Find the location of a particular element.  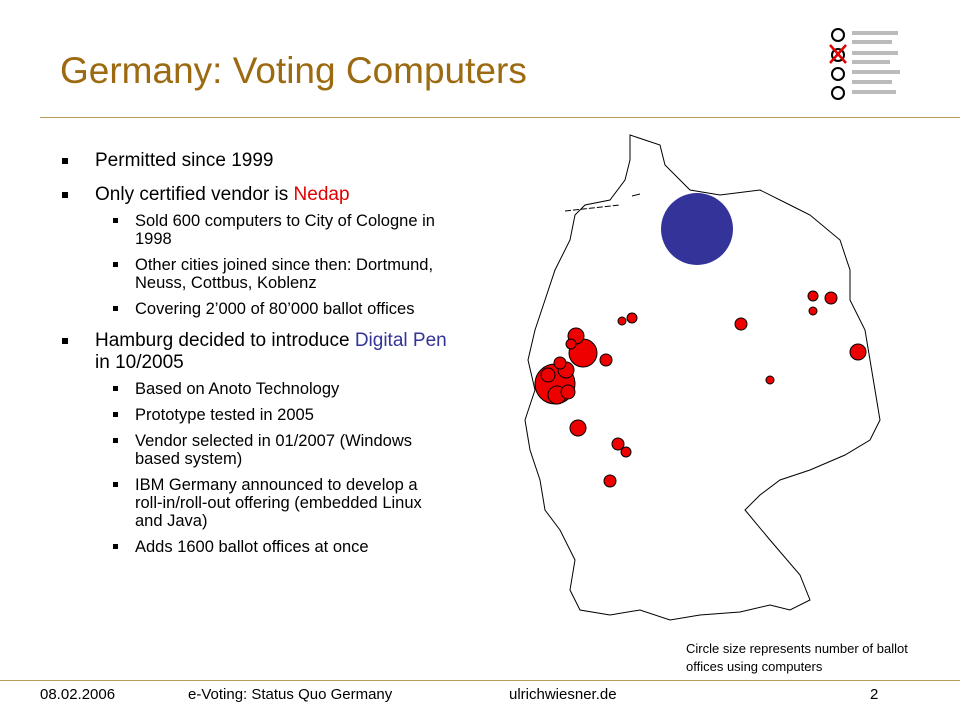

slide-title: Germany: Voting Computers is located at coordinates (293, 70).